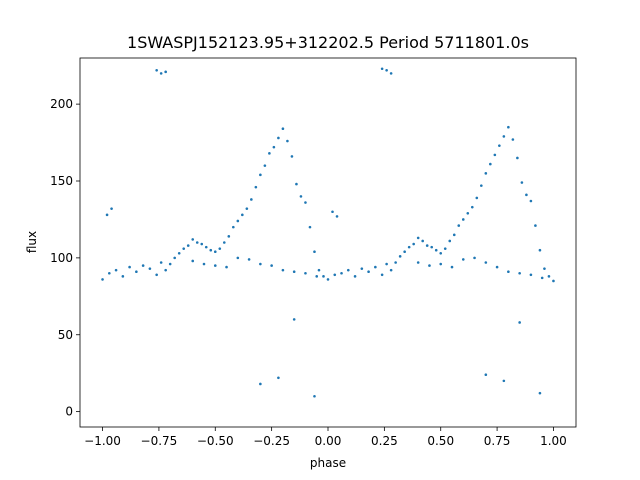  What do you see at coordinates (102, 441) in the screenshot?
I see `x-tick-label: −1.00` at bounding box center [102, 441].